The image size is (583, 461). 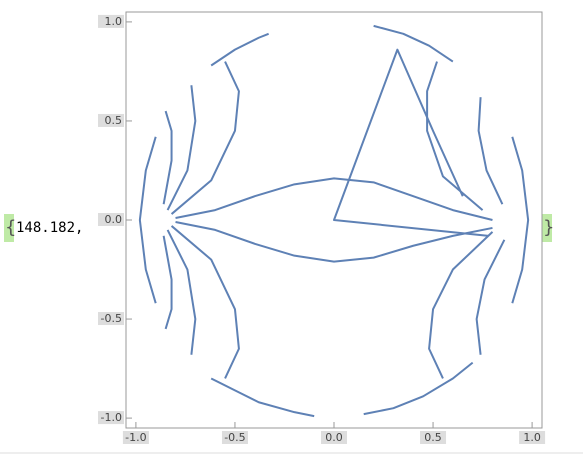 I want to click on close-brace: }, so click(x=548, y=227).